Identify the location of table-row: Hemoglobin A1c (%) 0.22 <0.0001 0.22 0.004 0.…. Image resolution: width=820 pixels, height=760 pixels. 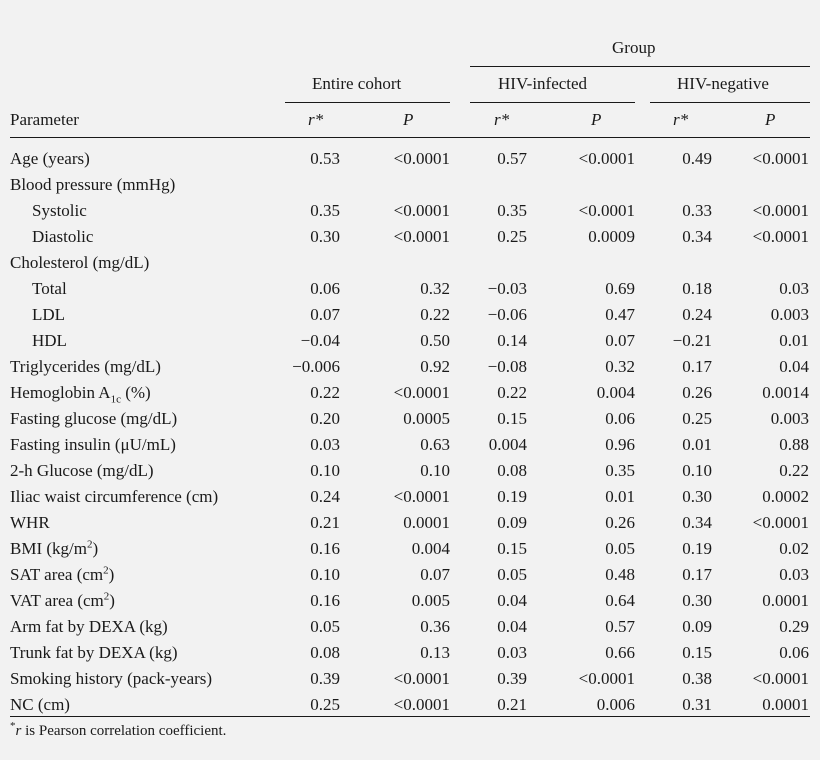
(410, 393).